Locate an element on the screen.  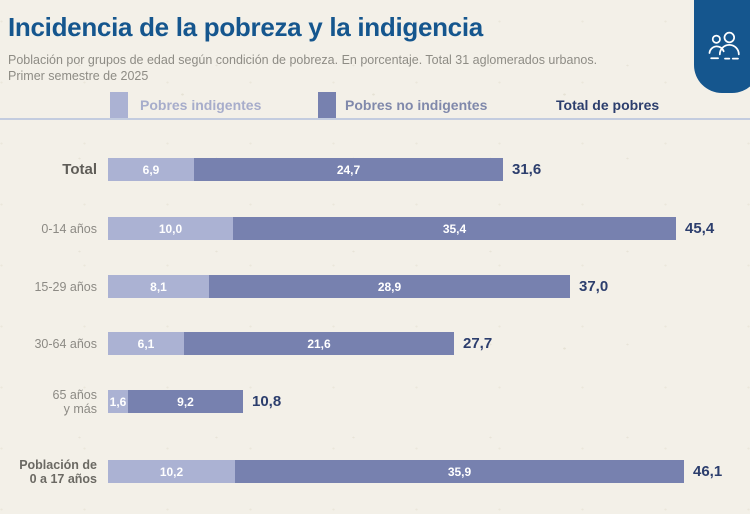
bar-segment-indigentes: 10,0 is located at coordinates (170, 228).